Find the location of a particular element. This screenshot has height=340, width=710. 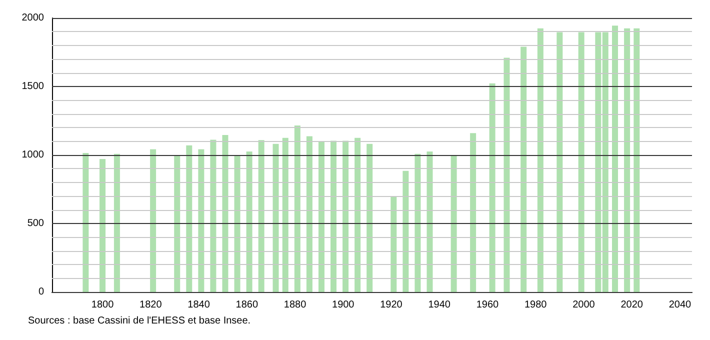

x-tick-label: 1880 is located at coordinates (295, 305).